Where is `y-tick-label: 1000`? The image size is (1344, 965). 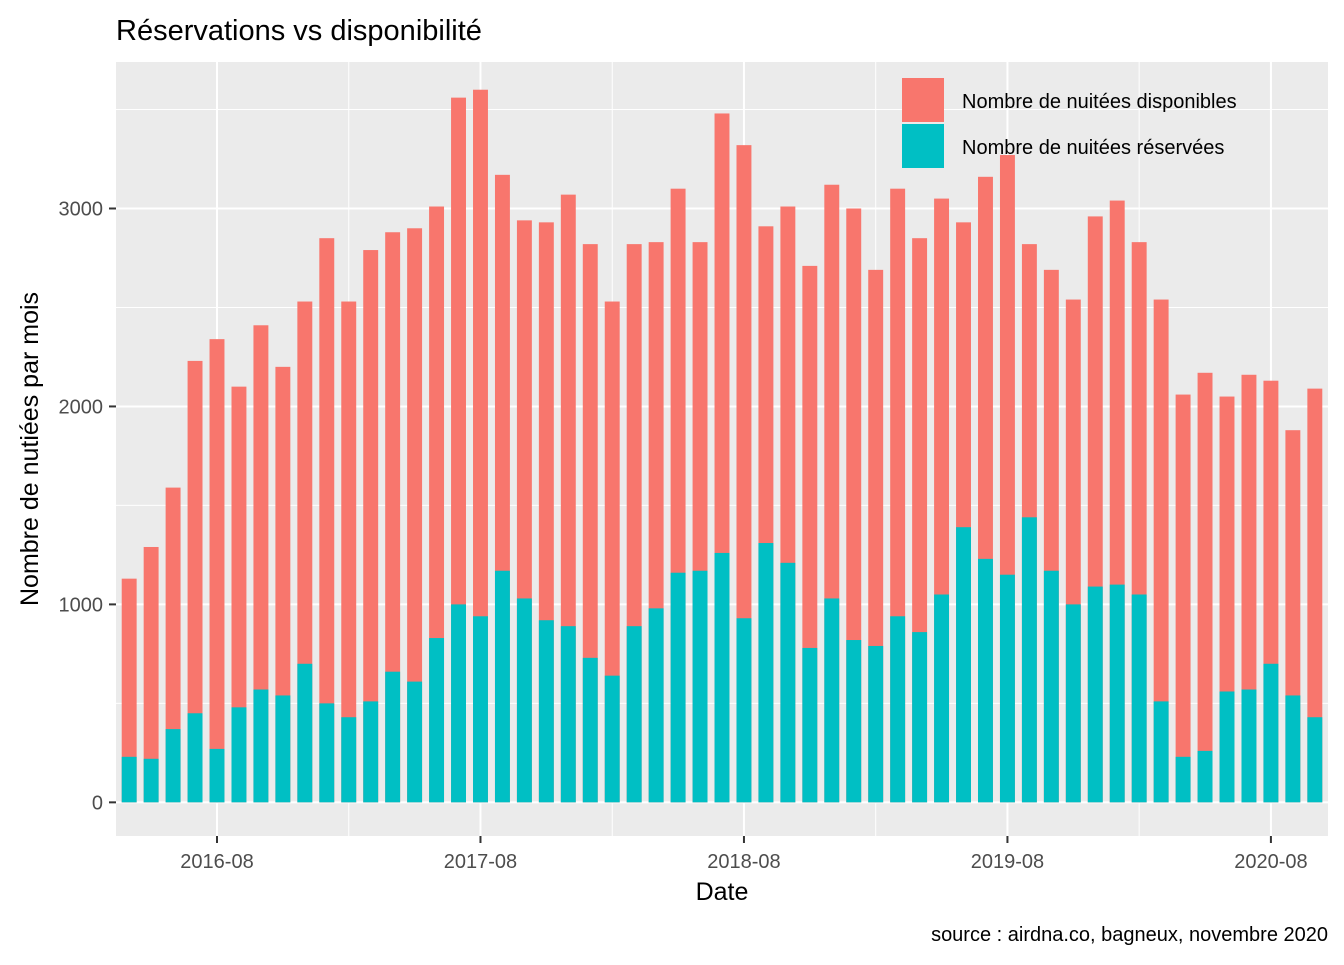 y-tick-label: 1000 is located at coordinates (81, 605).